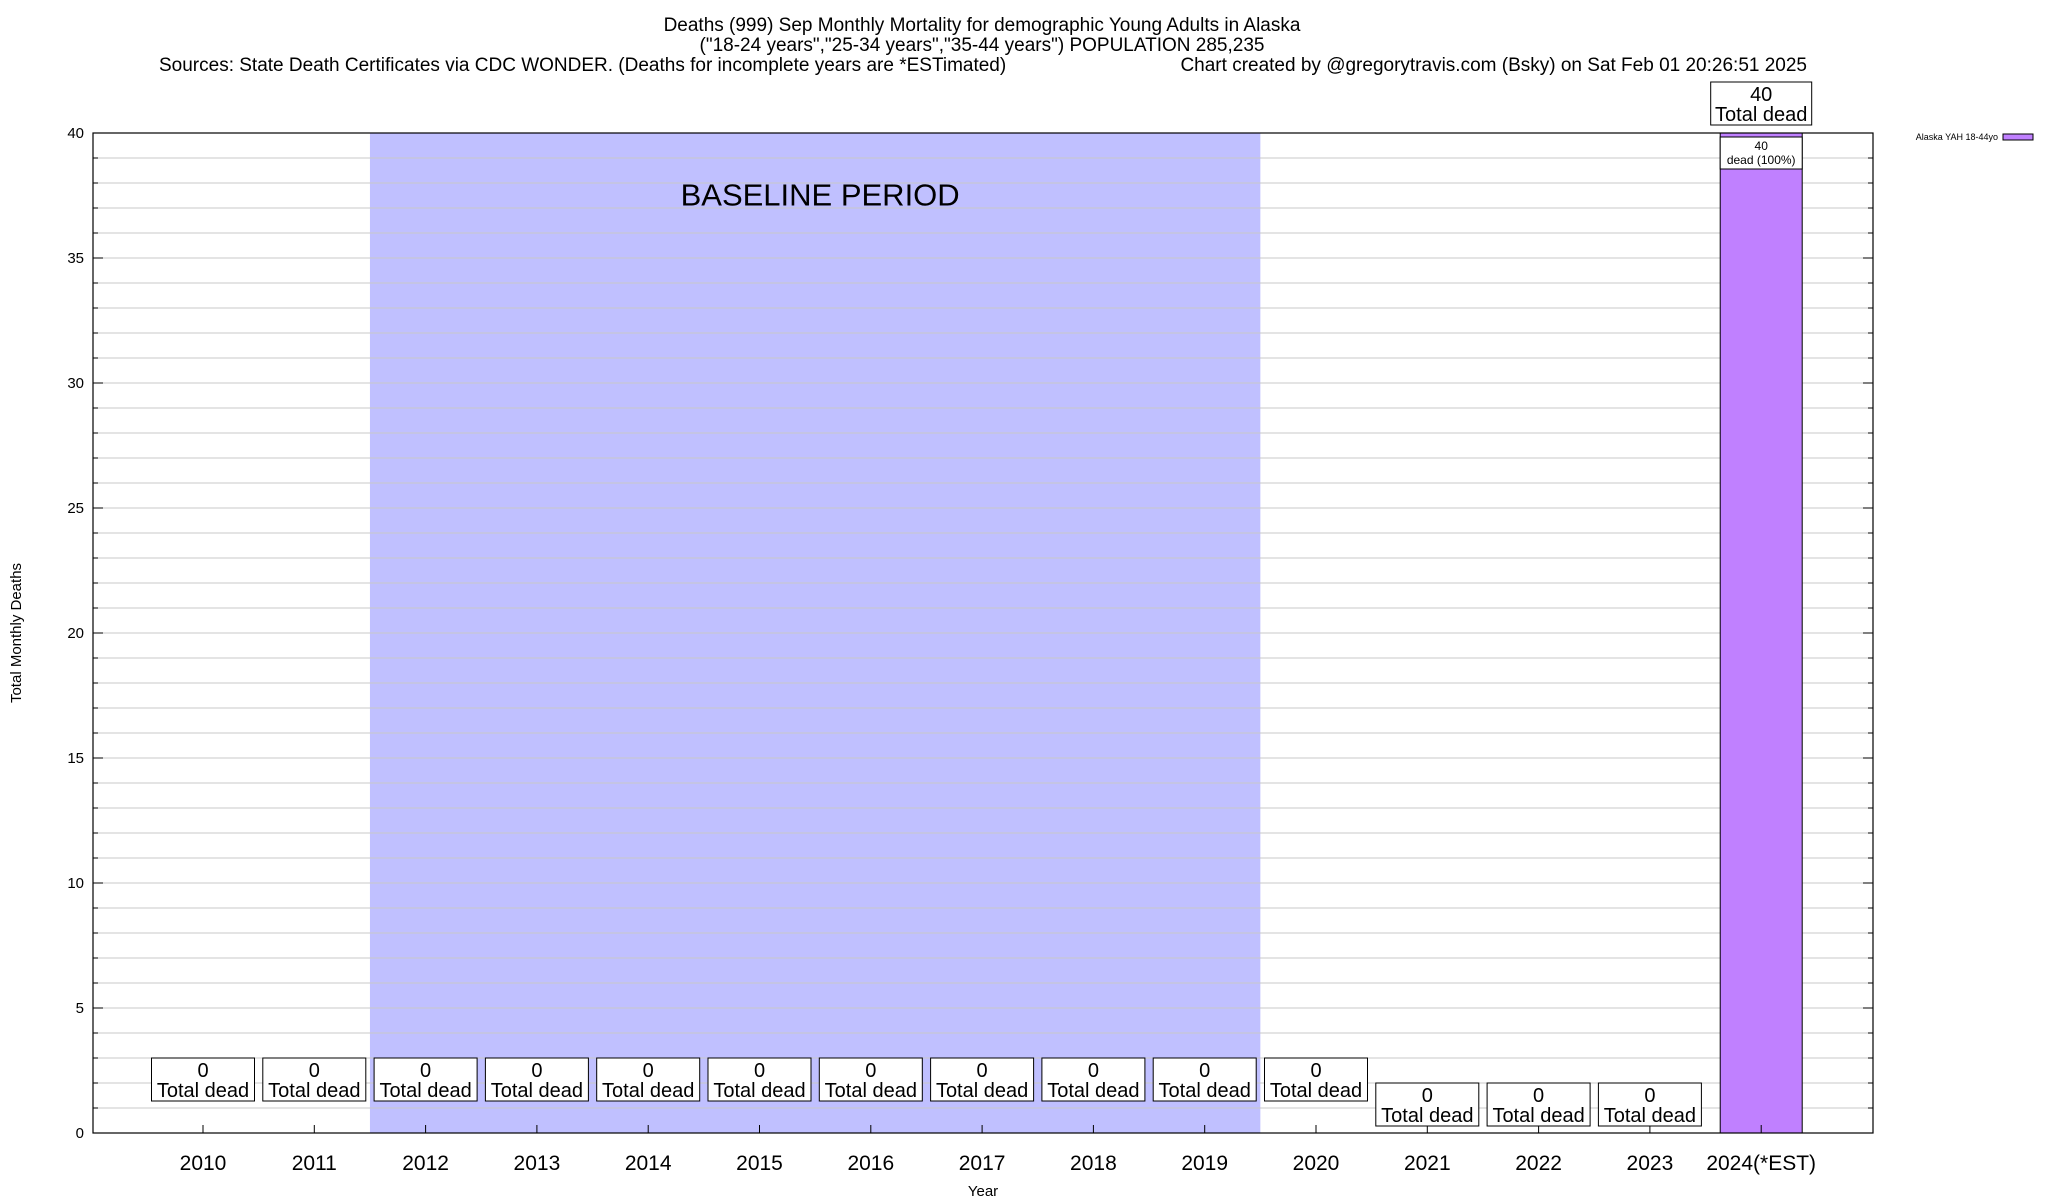 The height and width of the screenshot is (1200, 2048). What do you see at coordinates (2018, 137) in the screenshot?
I see `legend-swatch` at bounding box center [2018, 137].